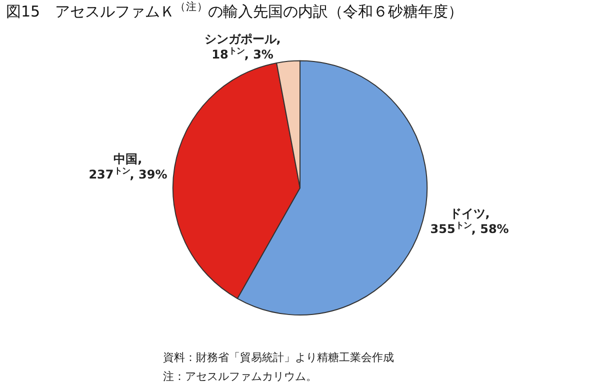 Image resolution: width=600 pixels, height=392 pixels. I want to click on slice-label: シンガポール, 18$^{トン}$, 3%, so click(242, 47).